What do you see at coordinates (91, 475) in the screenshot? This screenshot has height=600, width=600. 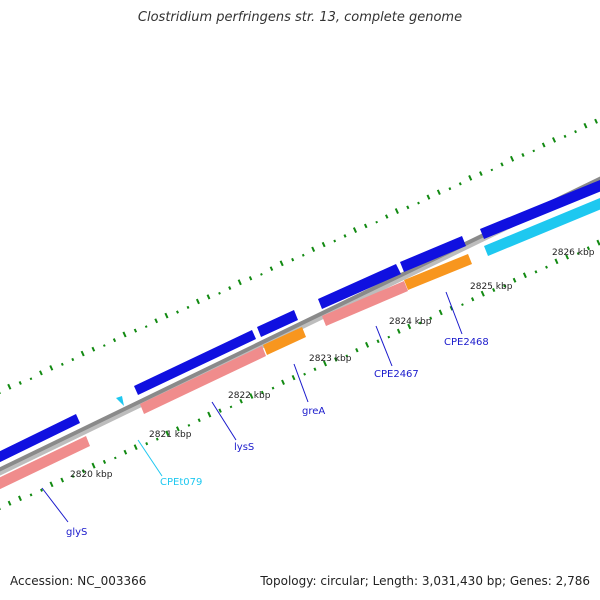 I see `ruler-tick-label: 2820 kbp` at bounding box center [91, 475].